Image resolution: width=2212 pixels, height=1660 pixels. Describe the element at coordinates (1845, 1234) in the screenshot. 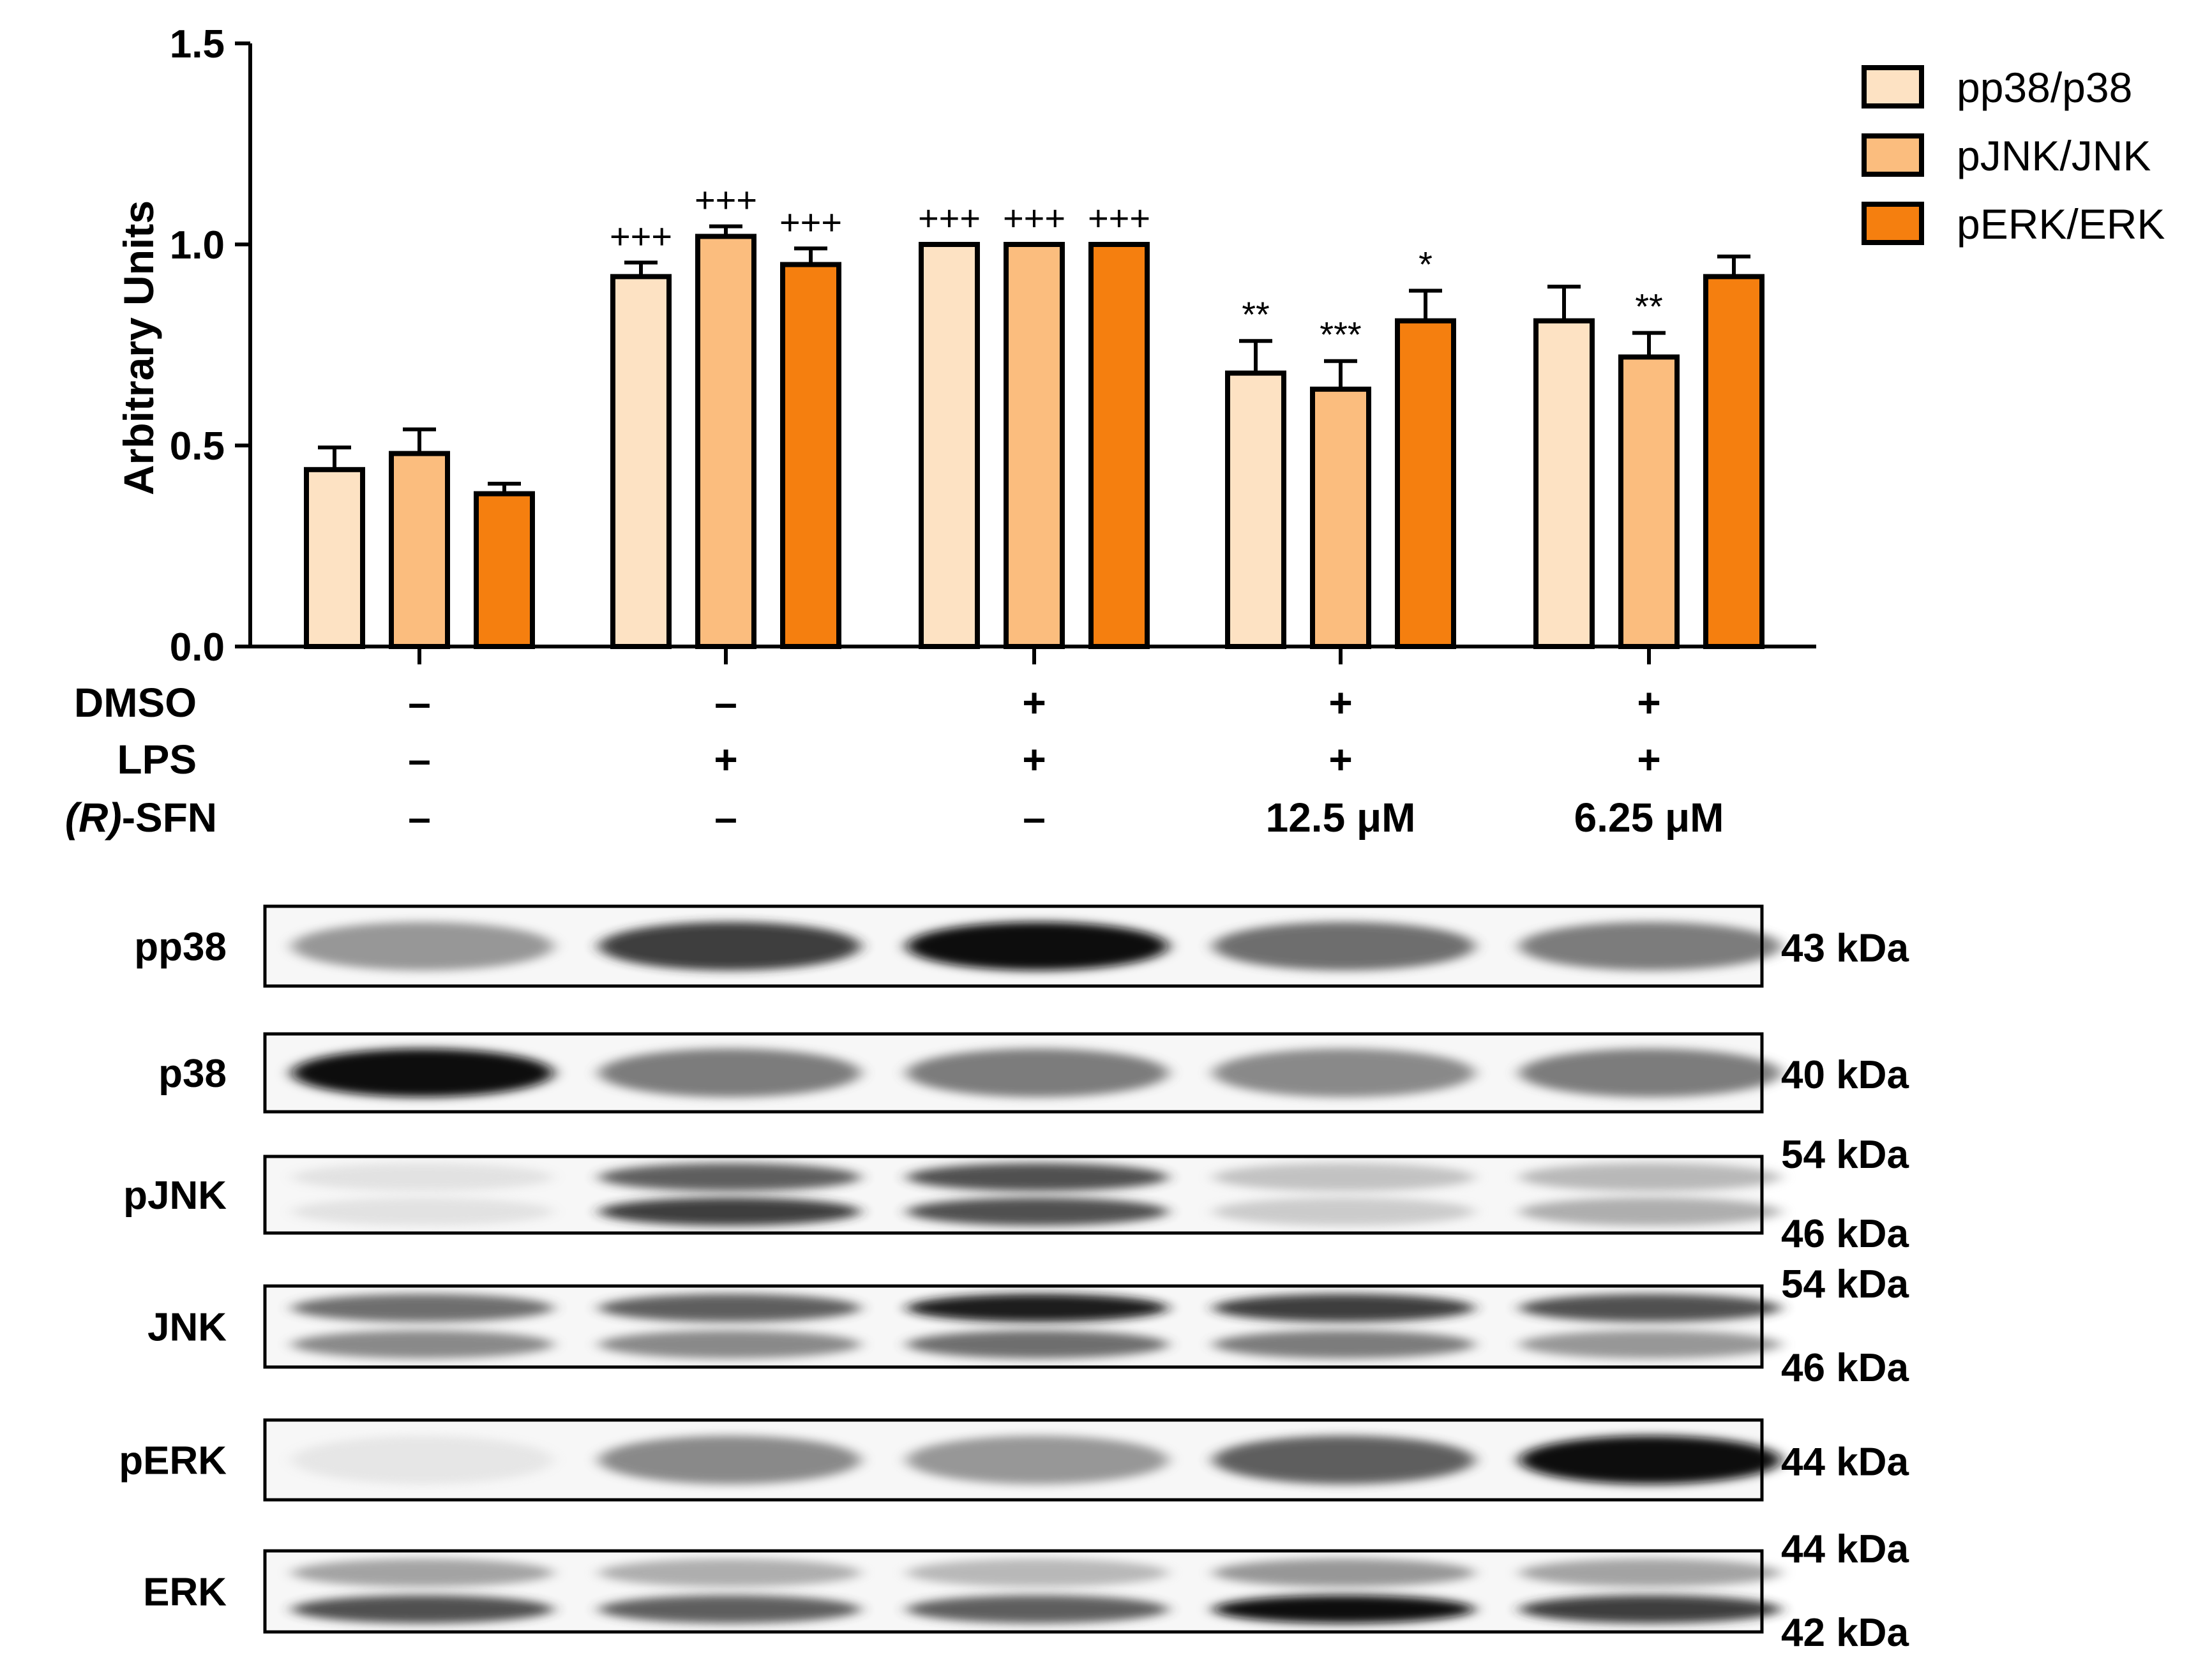

I see `kda-label: 46 kDa` at that location.